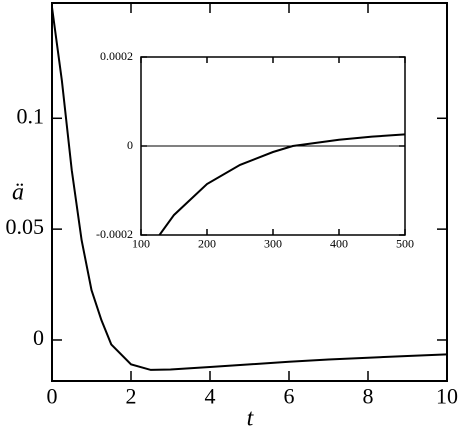  Describe the element at coordinates (31, 115) in the screenshot. I see `y-tick-label: 0.1` at that location.